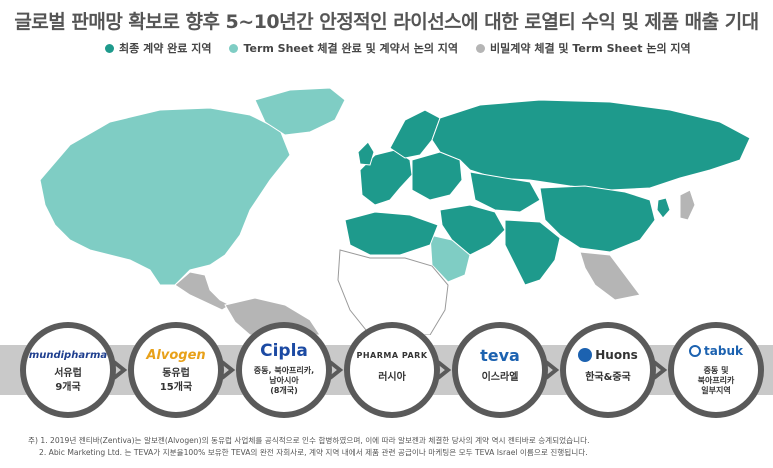 The width and height of the screenshot is (773, 468). I want to click on partner-region: 동유럽, so click(176, 373).